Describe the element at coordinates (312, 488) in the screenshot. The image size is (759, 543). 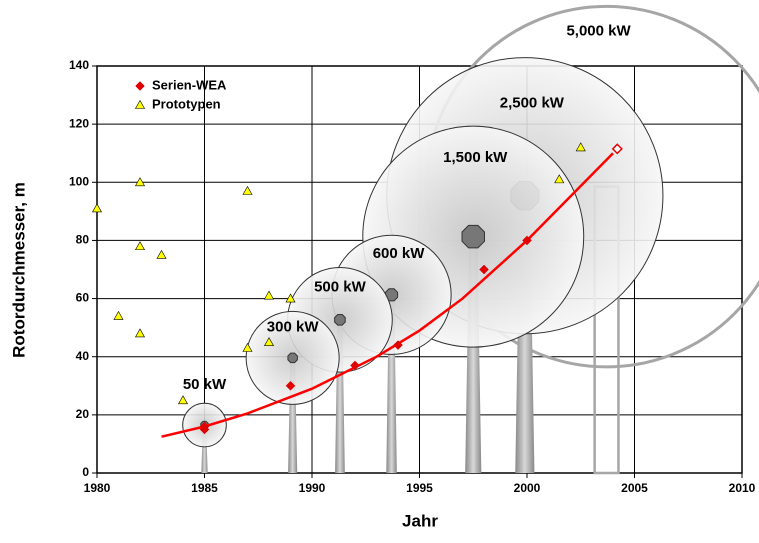
I see `x-tick-label: 1990` at that location.